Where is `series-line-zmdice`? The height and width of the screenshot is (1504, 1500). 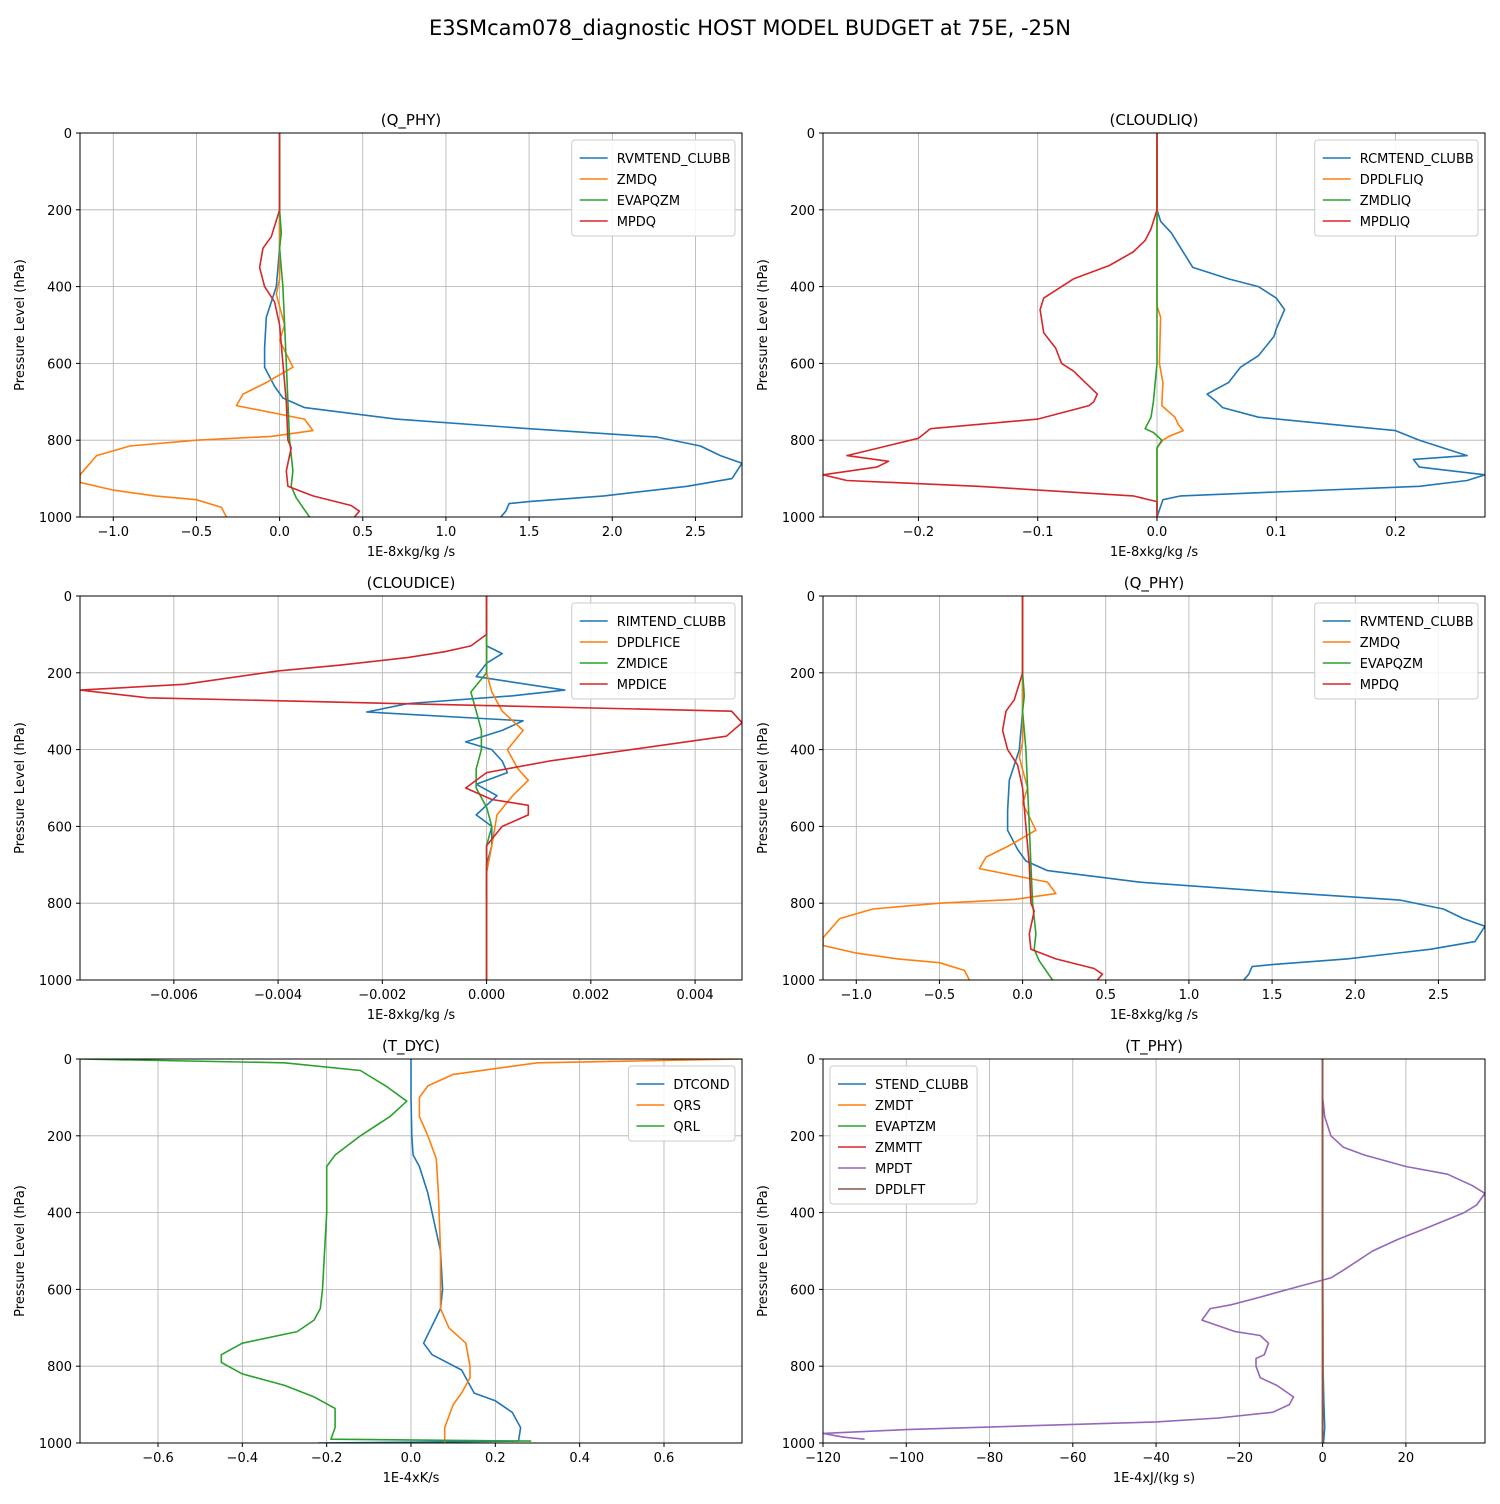
series-line-zmdice is located at coordinates (481, 788).